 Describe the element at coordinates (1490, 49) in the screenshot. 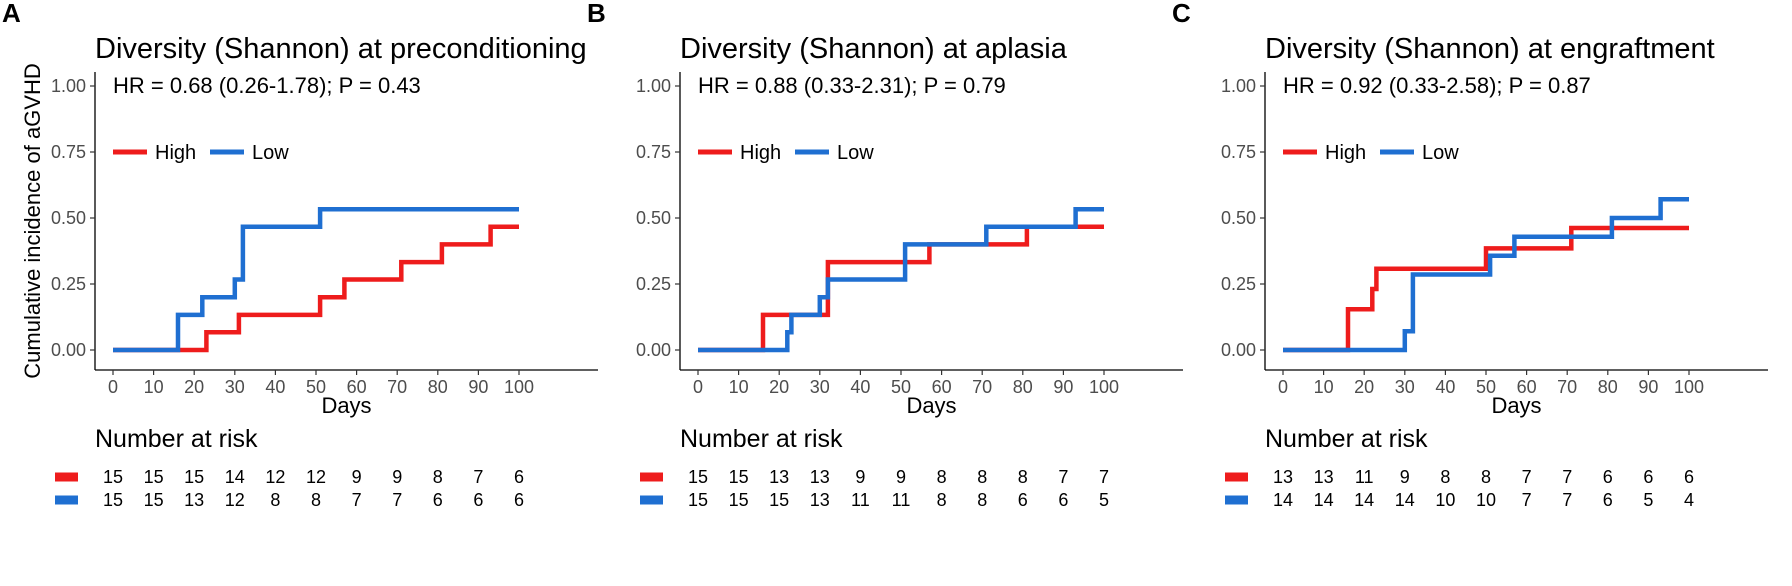

I see `chart-title: Diversity (Shannon) at engraftment` at that location.